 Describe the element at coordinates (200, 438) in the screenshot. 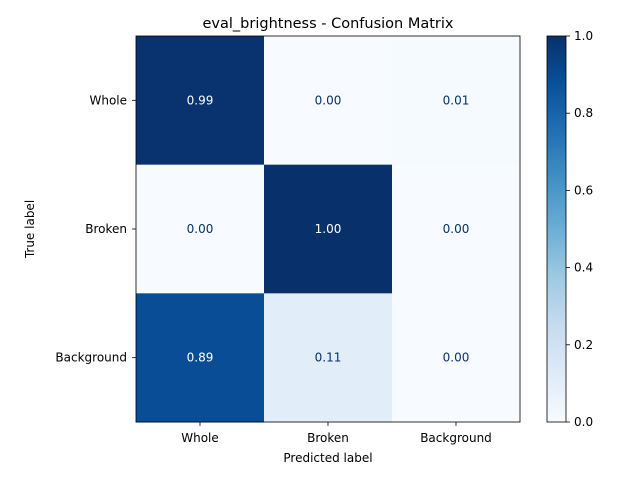

I see `x-tick-label: Whole` at that location.